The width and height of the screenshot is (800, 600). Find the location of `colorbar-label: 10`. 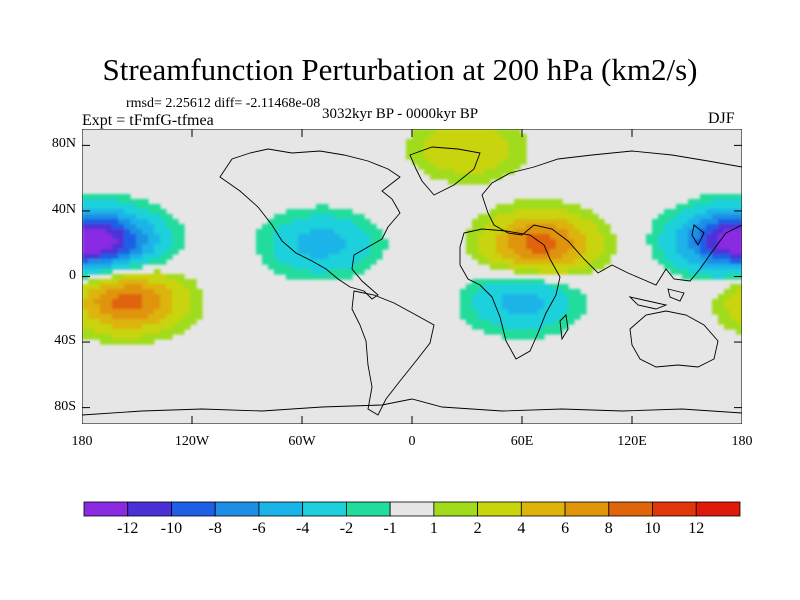

colorbar-label: 10 is located at coordinates (653, 528).